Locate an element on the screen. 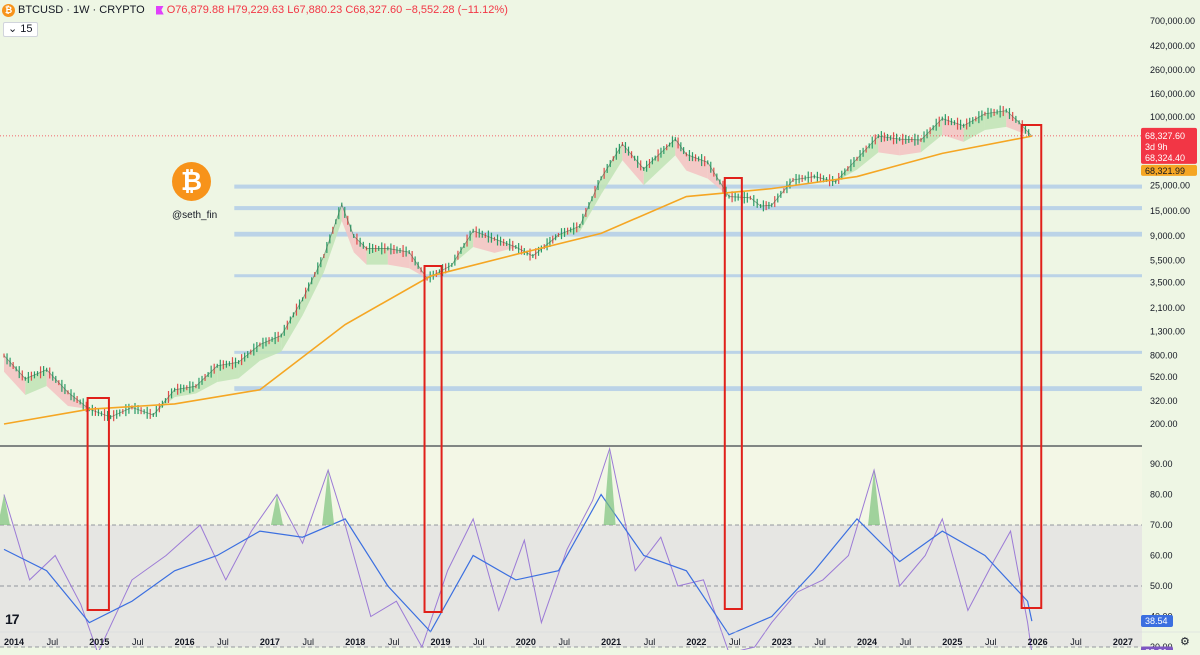 This screenshot has height=655, width=1200. rsi-tick-label: 50.00 is located at coordinates (1161, 586).